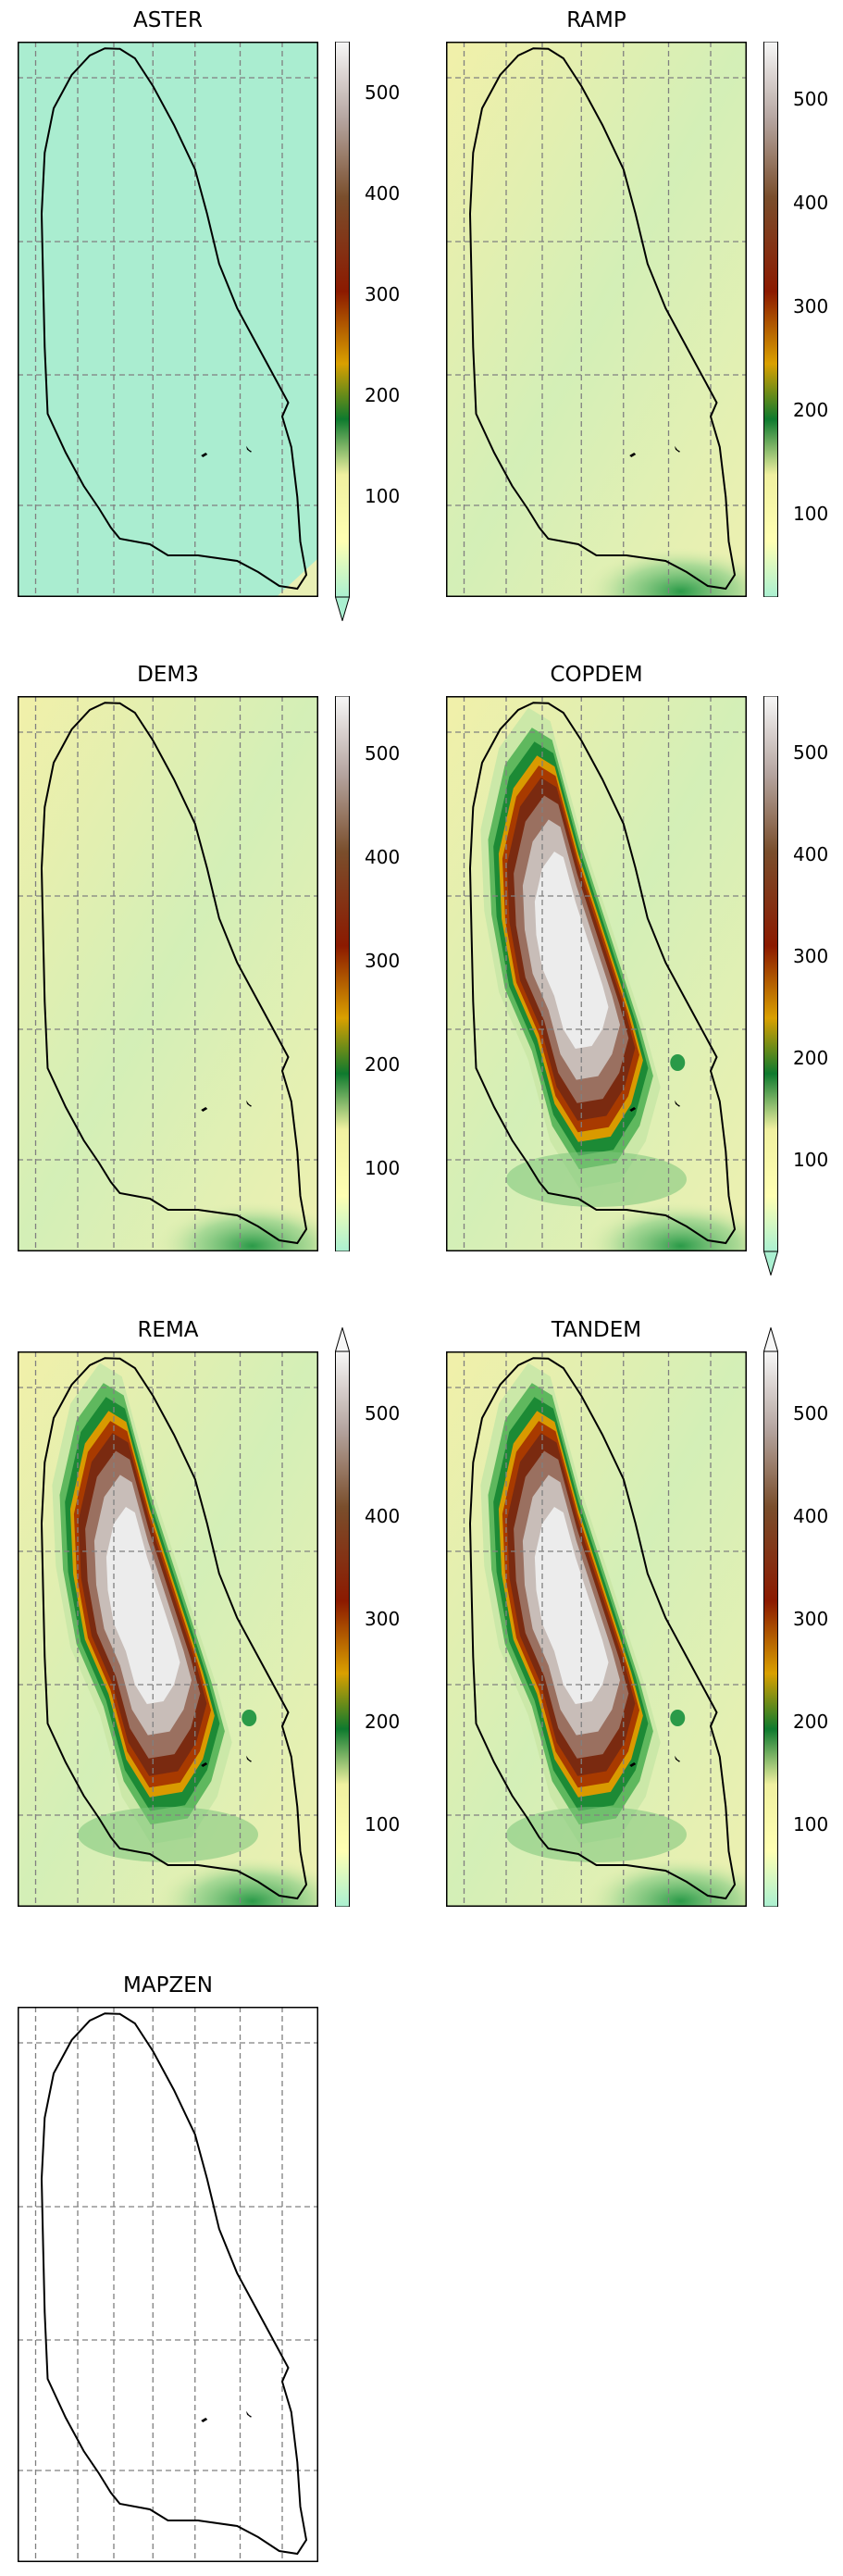 Image resolution: width=843 pixels, height=2576 pixels. What do you see at coordinates (596, 20) in the screenshot?
I see `panel-title: RAMP` at bounding box center [596, 20].